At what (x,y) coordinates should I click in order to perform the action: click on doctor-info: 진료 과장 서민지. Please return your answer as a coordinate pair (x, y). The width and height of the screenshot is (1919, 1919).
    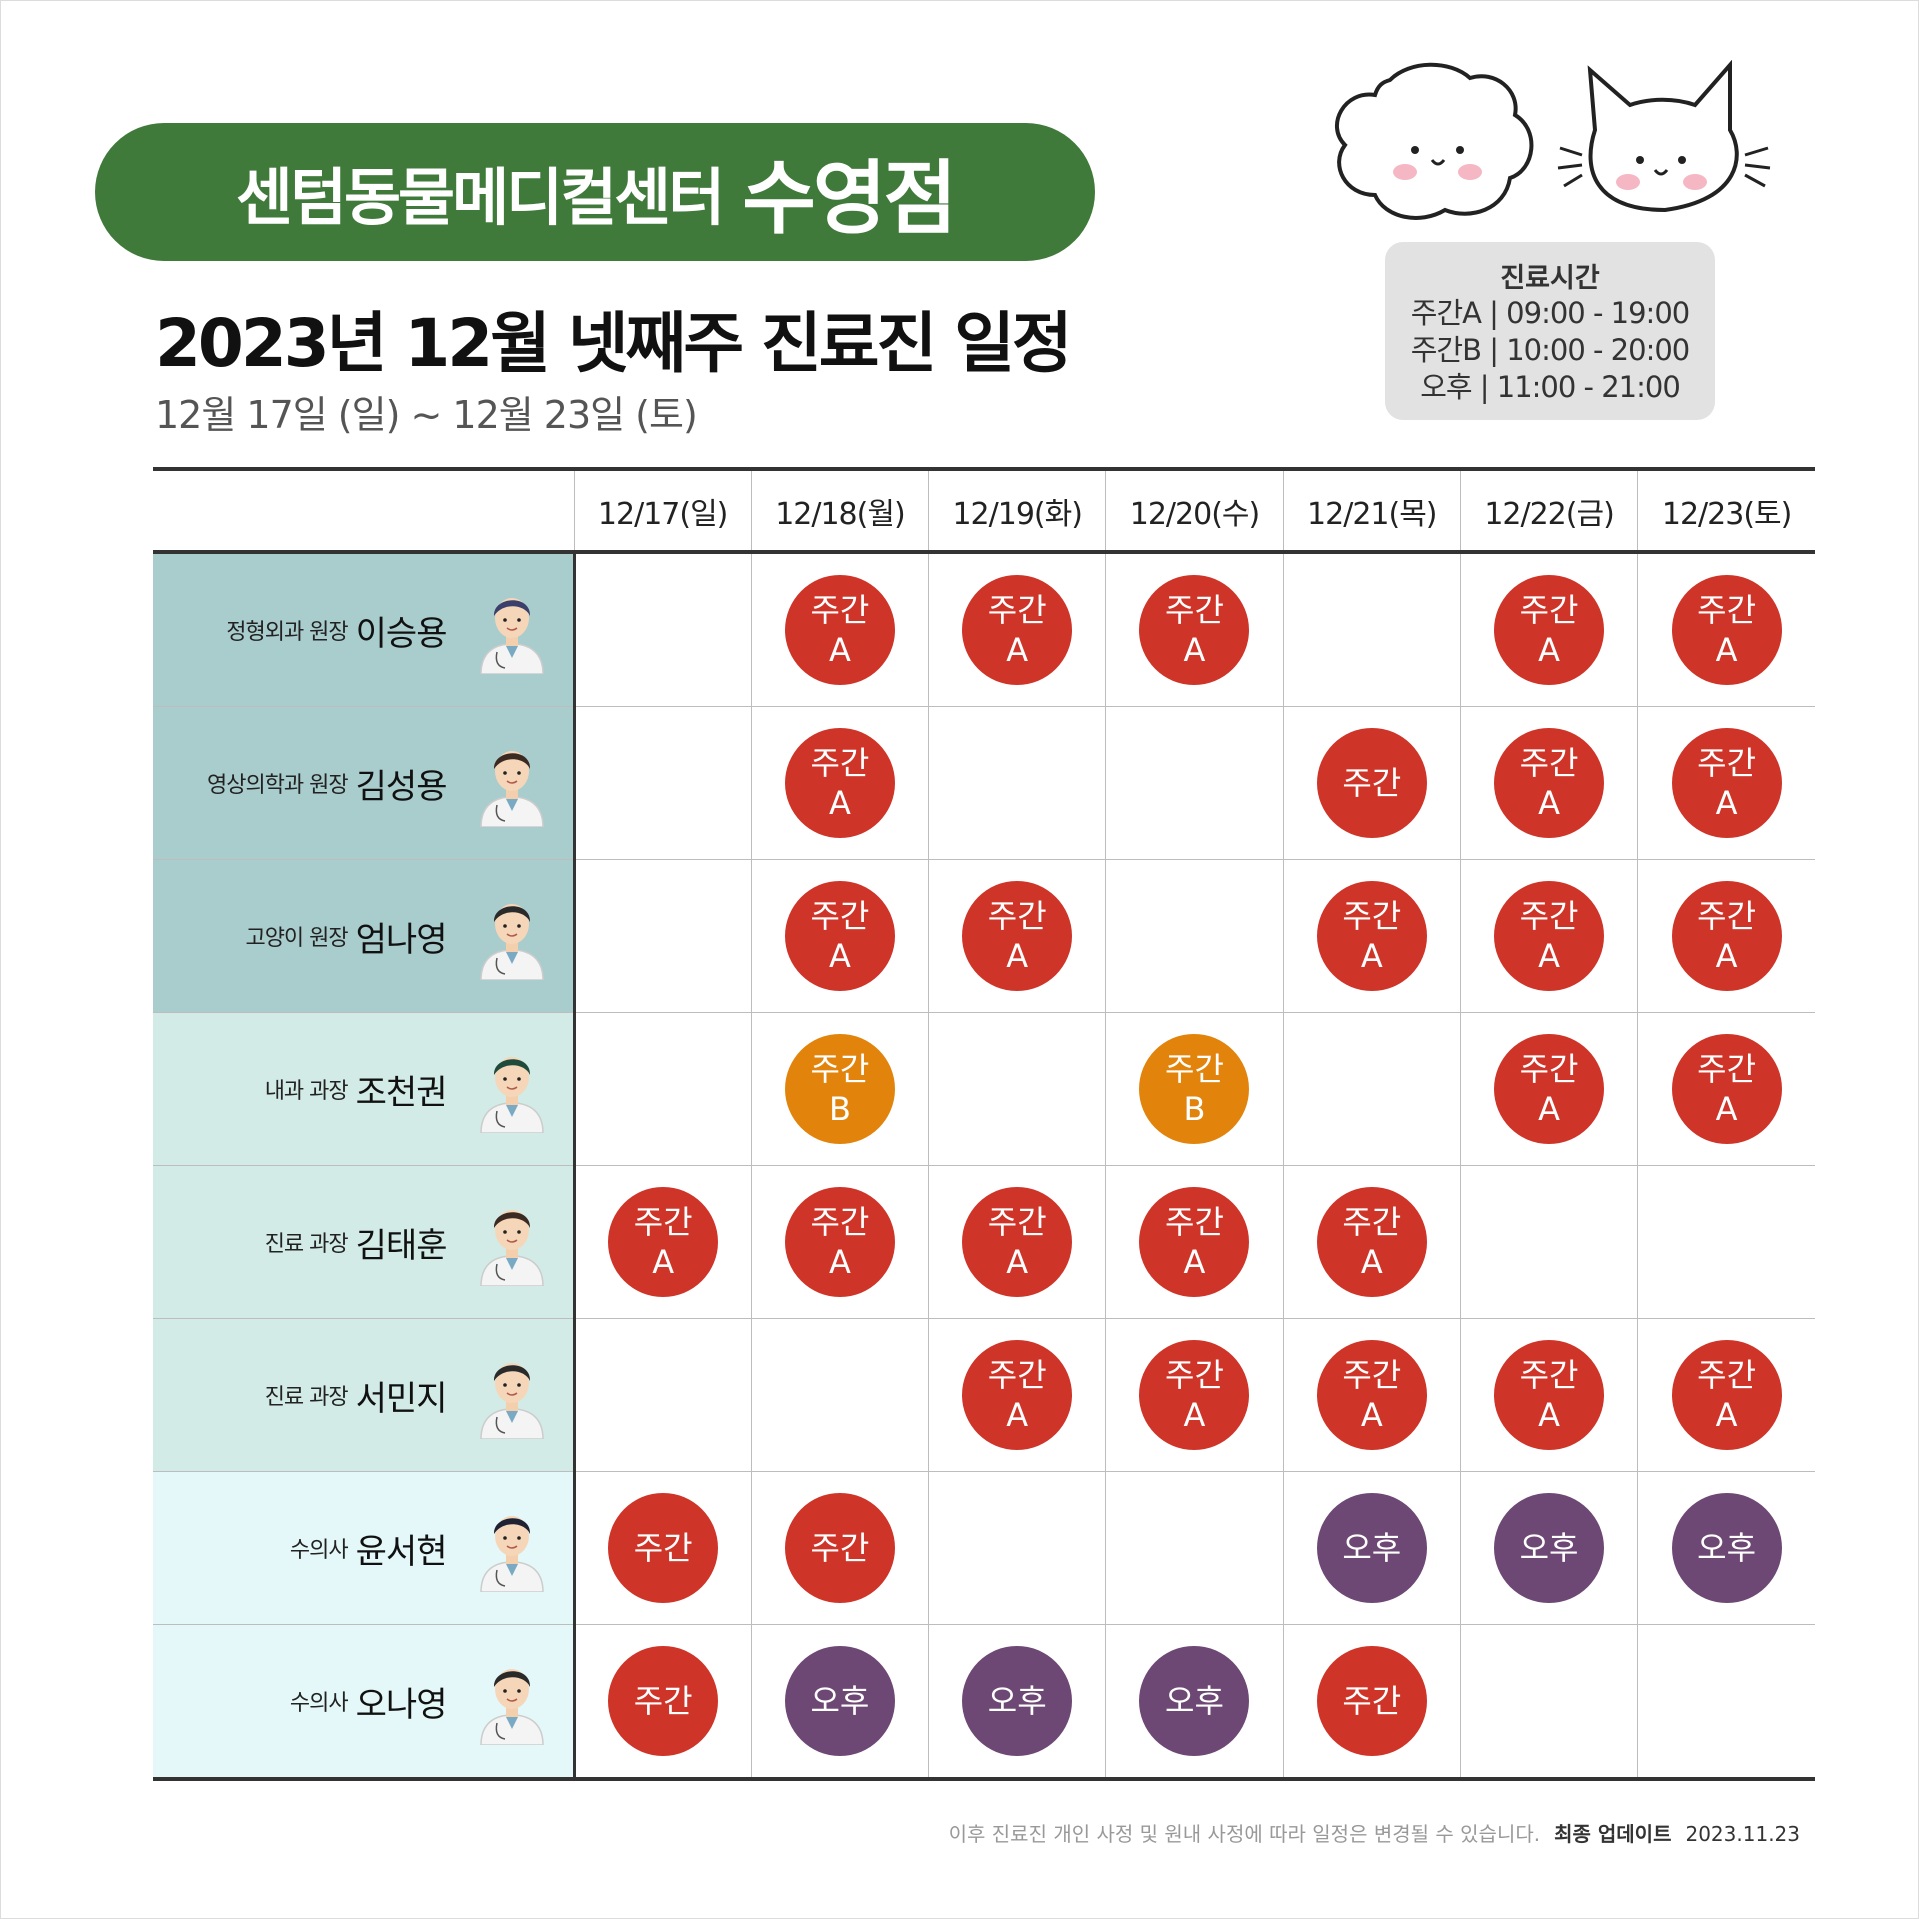
    Looking at the image, I should click on (363, 1395).